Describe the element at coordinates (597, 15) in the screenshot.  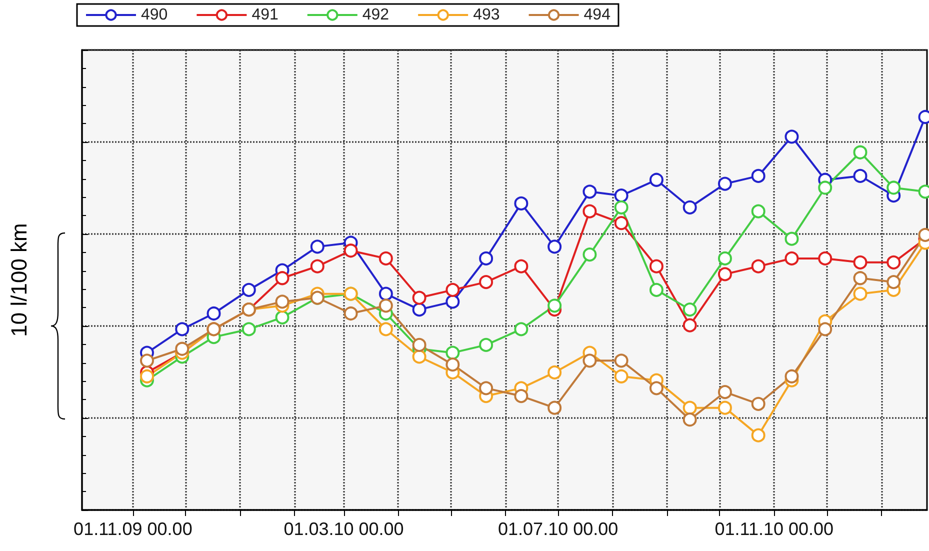
I see `legend-label: 494` at that location.